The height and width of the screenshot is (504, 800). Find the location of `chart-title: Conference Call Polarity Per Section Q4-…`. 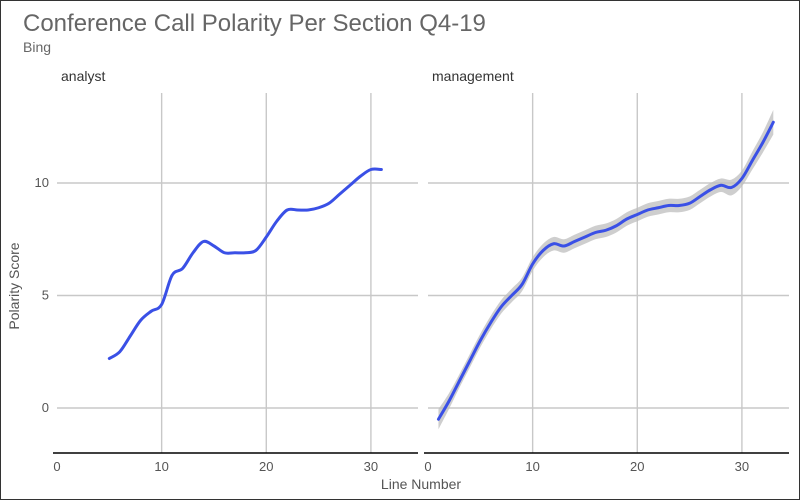

chart-title: Conference Call Polarity Per Section Q4-… is located at coordinates (254, 23).